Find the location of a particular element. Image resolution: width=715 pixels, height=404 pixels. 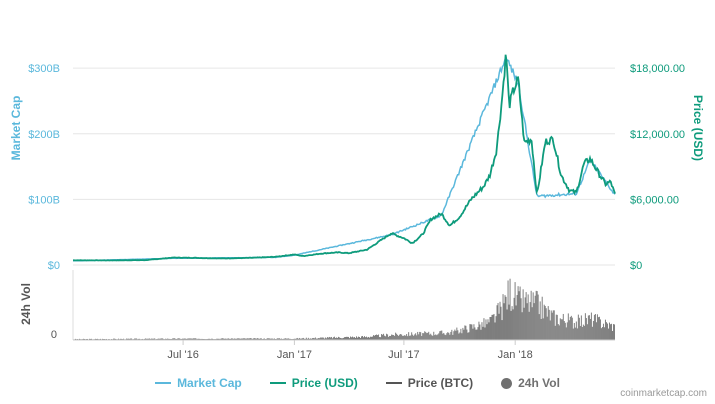

x-axis-tick-label: Jul '16 is located at coordinates (182, 355).